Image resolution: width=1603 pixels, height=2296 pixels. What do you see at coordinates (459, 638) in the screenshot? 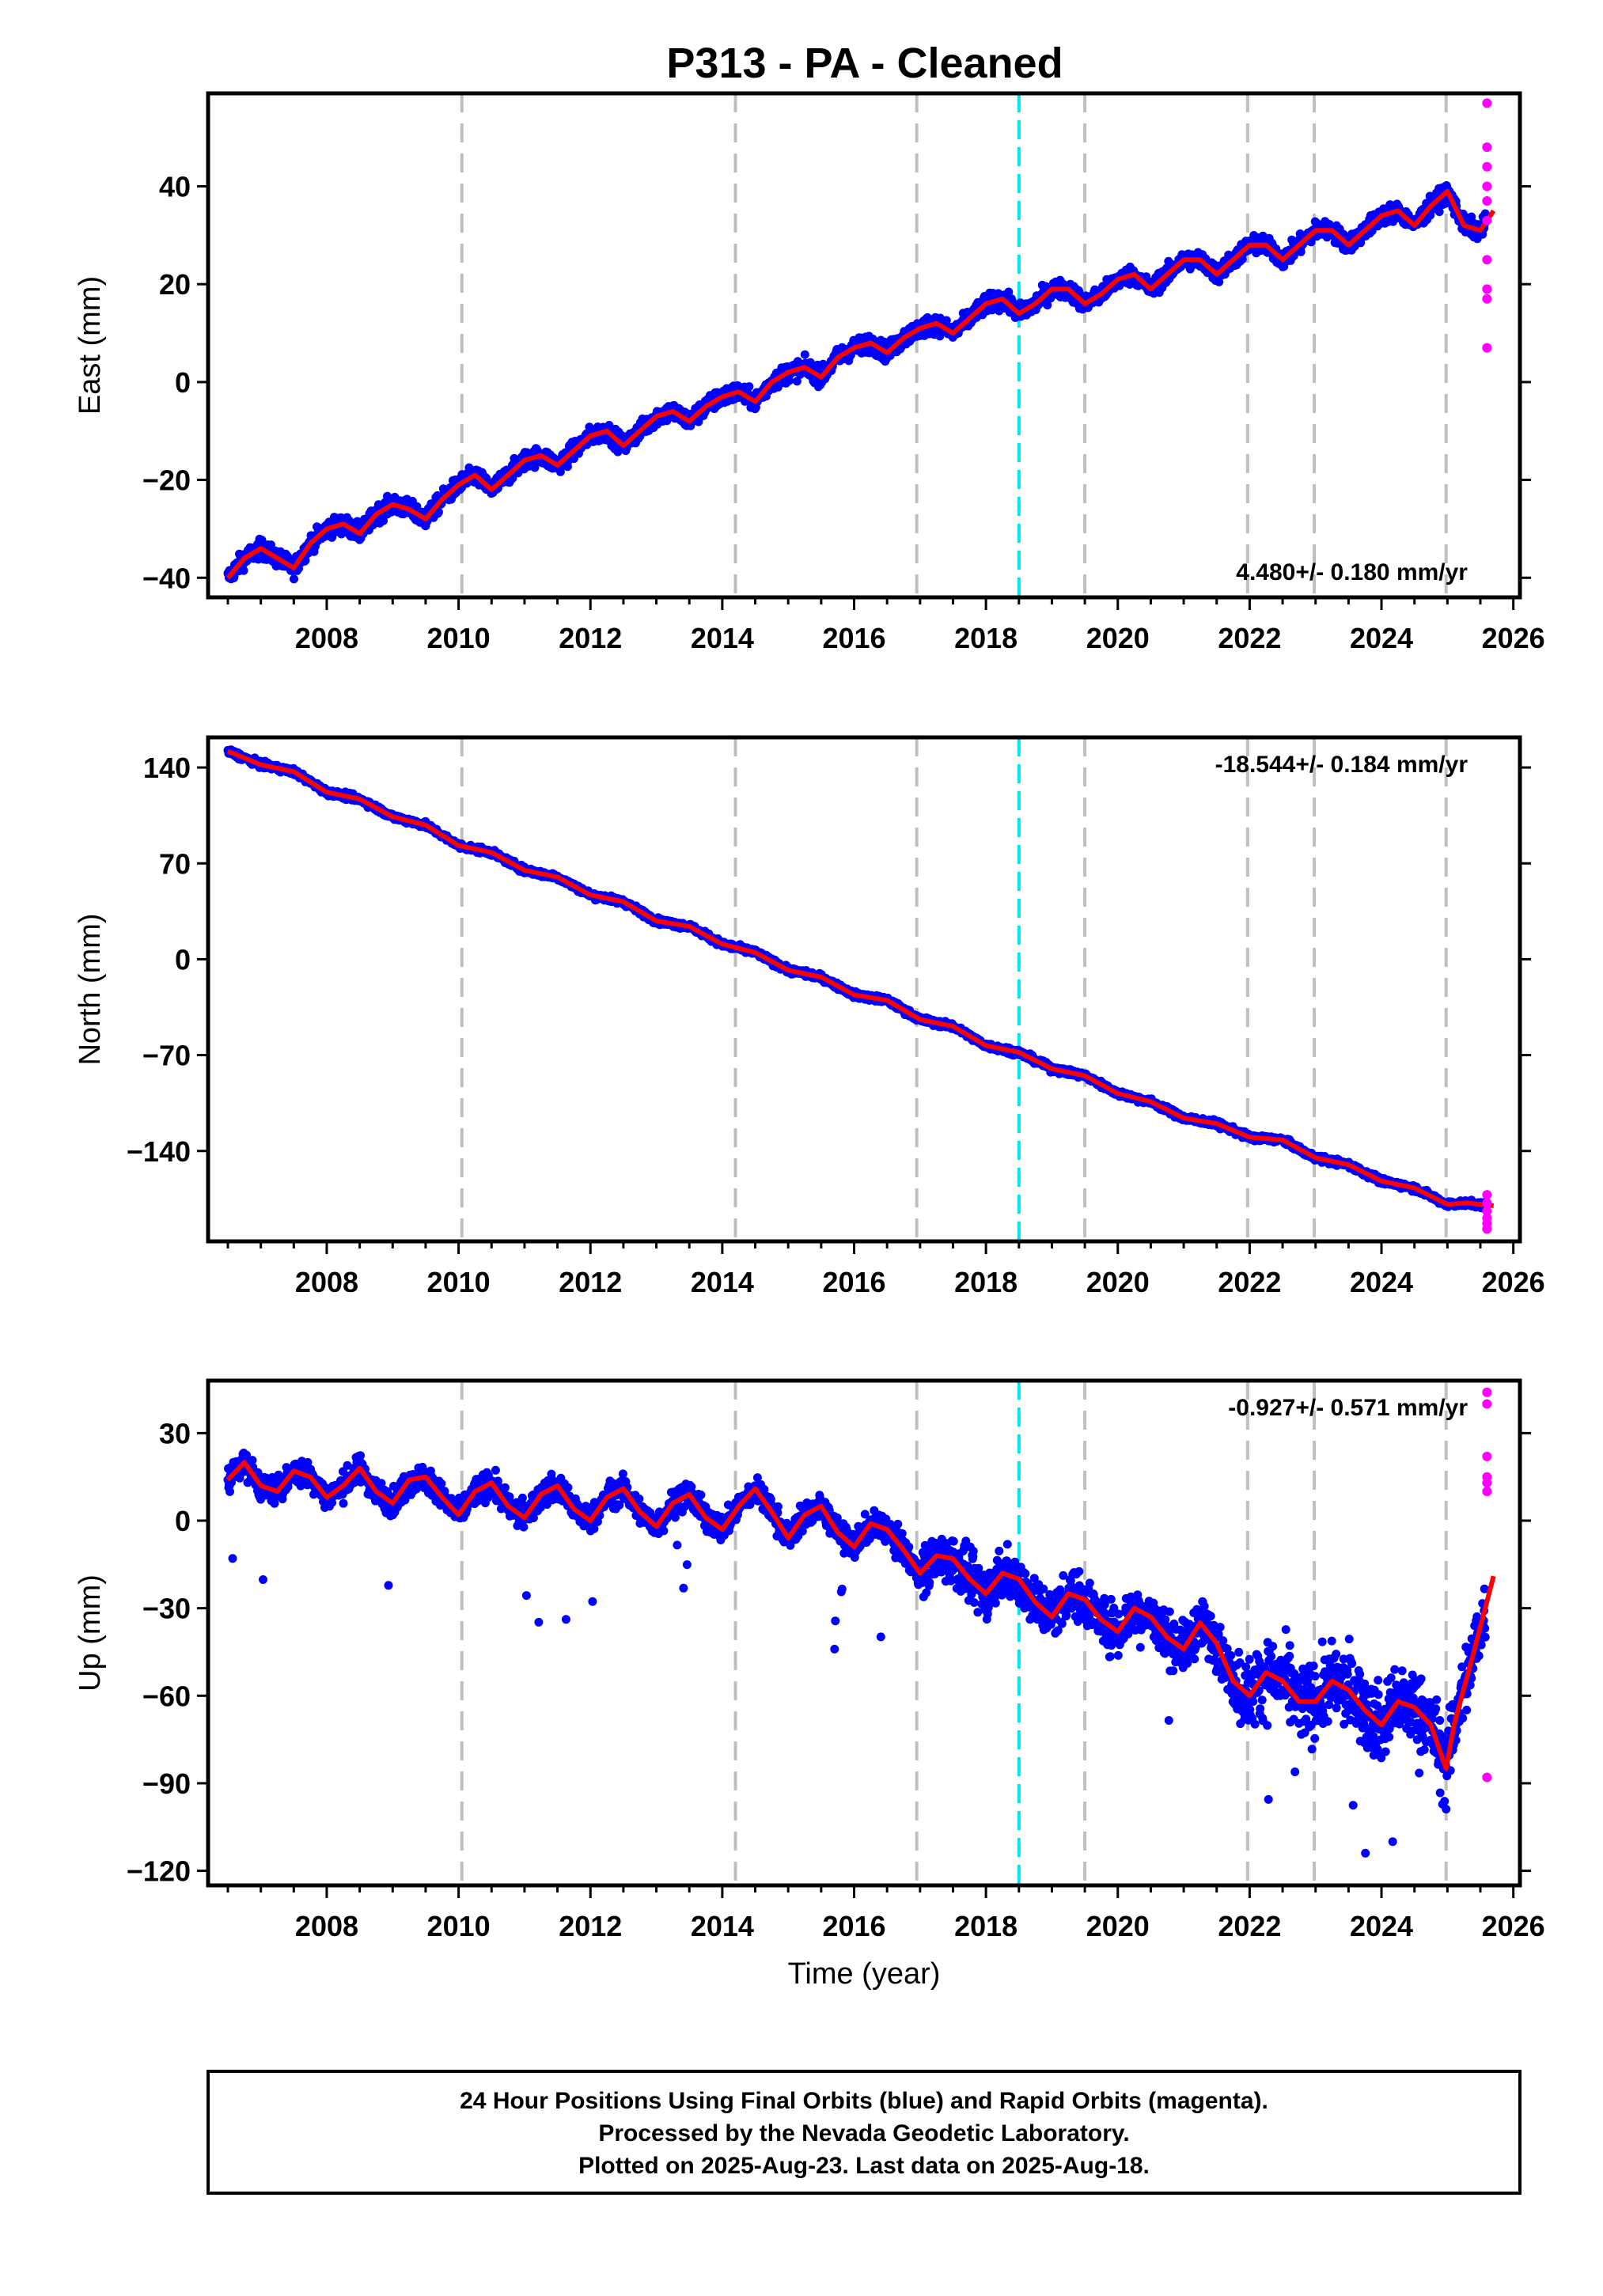
I see `x-tick-label: 2010` at bounding box center [459, 638].